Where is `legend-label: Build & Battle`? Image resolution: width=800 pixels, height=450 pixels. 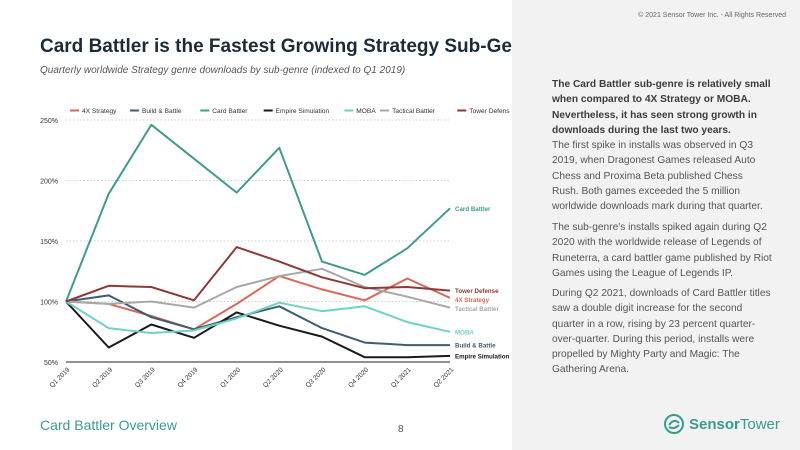
legend-label: Build & Battle is located at coordinates (162, 111).